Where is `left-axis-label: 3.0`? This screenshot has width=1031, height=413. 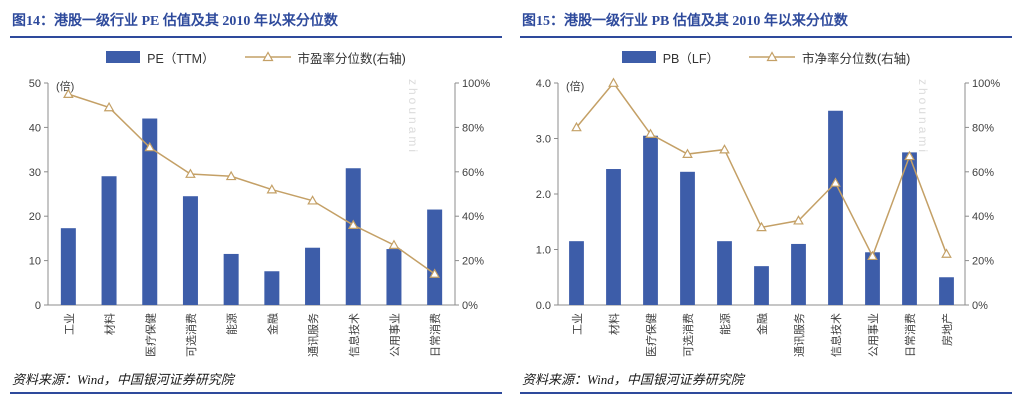
left-axis-label: 3.0 is located at coordinates (543, 140).